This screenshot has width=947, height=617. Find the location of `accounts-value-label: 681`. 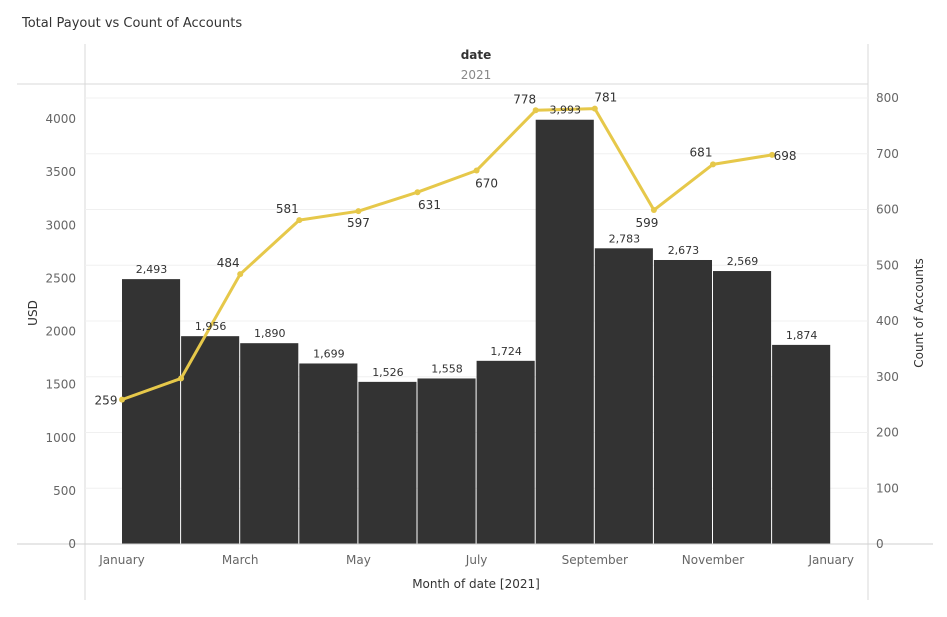

accounts-value-label: 681 is located at coordinates (701, 152).